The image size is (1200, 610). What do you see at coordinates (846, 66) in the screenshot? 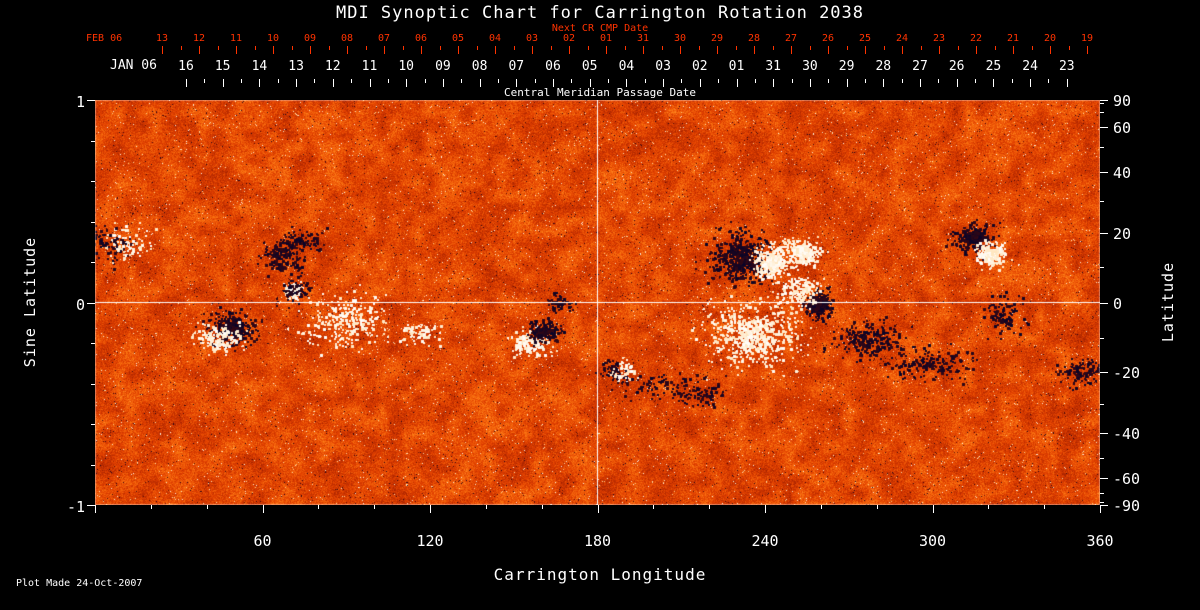
I see `cmp-day-label: 29` at bounding box center [846, 66].